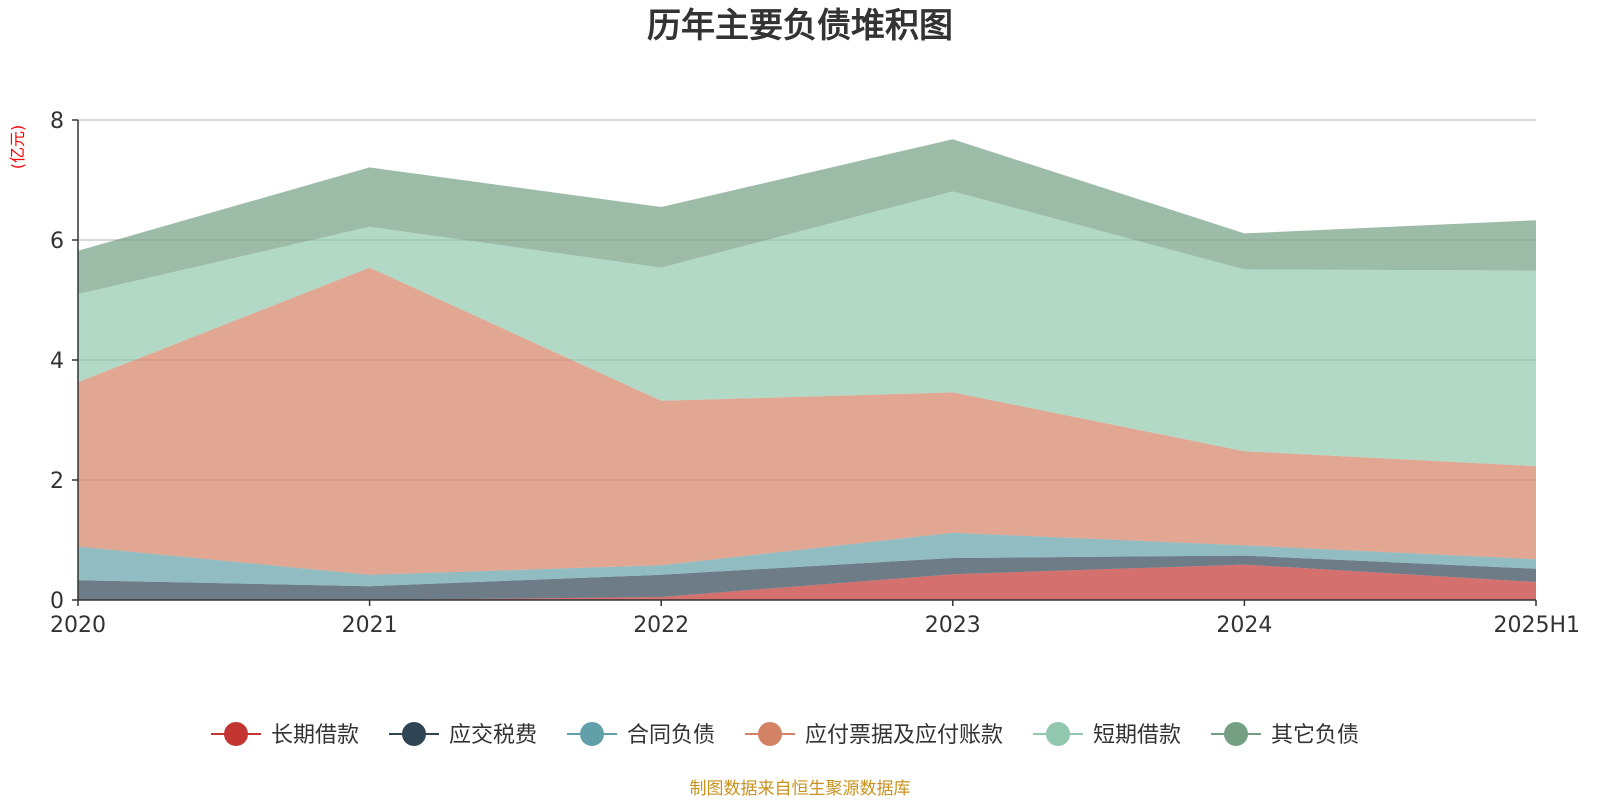  I want to click on y-tick-label: 2, so click(57, 481).